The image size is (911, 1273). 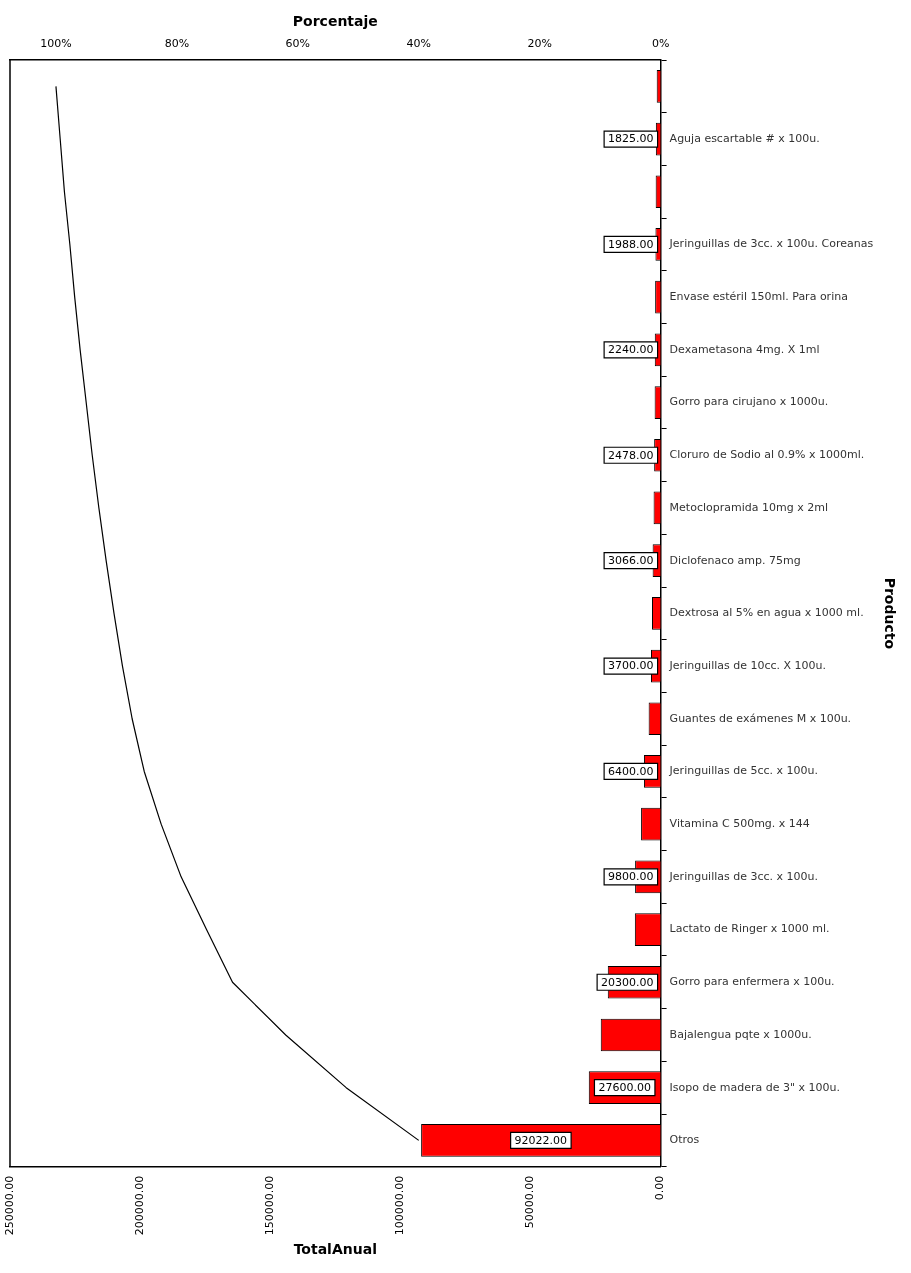 What do you see at coordinates (767, 455) in the screenshot?
I see `y-tick-label: Cloruro de Sodio al 0.9% x 1000ml.` at bounding box center [767, 455].